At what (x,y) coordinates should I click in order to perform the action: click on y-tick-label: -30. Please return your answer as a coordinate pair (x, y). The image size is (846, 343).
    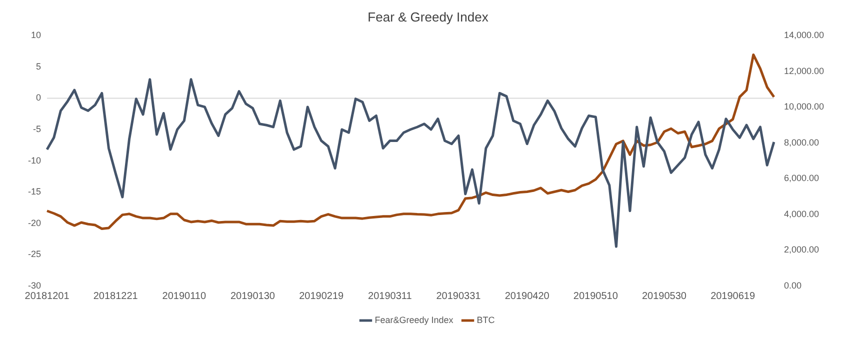
    Looking at the image, I should click on (35, 285).